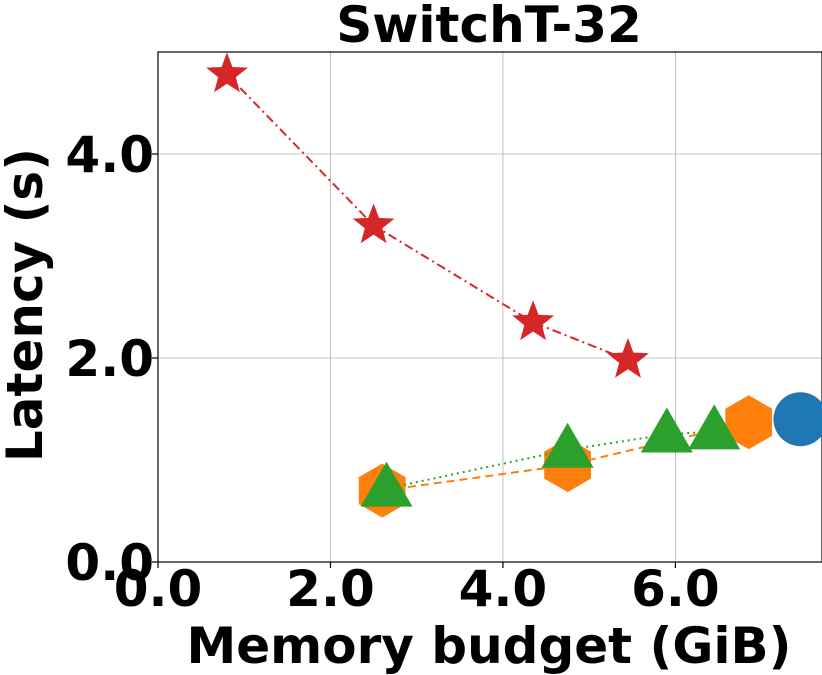  What do you see at coordinates (749, 422) in the screenshot?
I see `data-point-hexagon` at bounding box center [749, 422].